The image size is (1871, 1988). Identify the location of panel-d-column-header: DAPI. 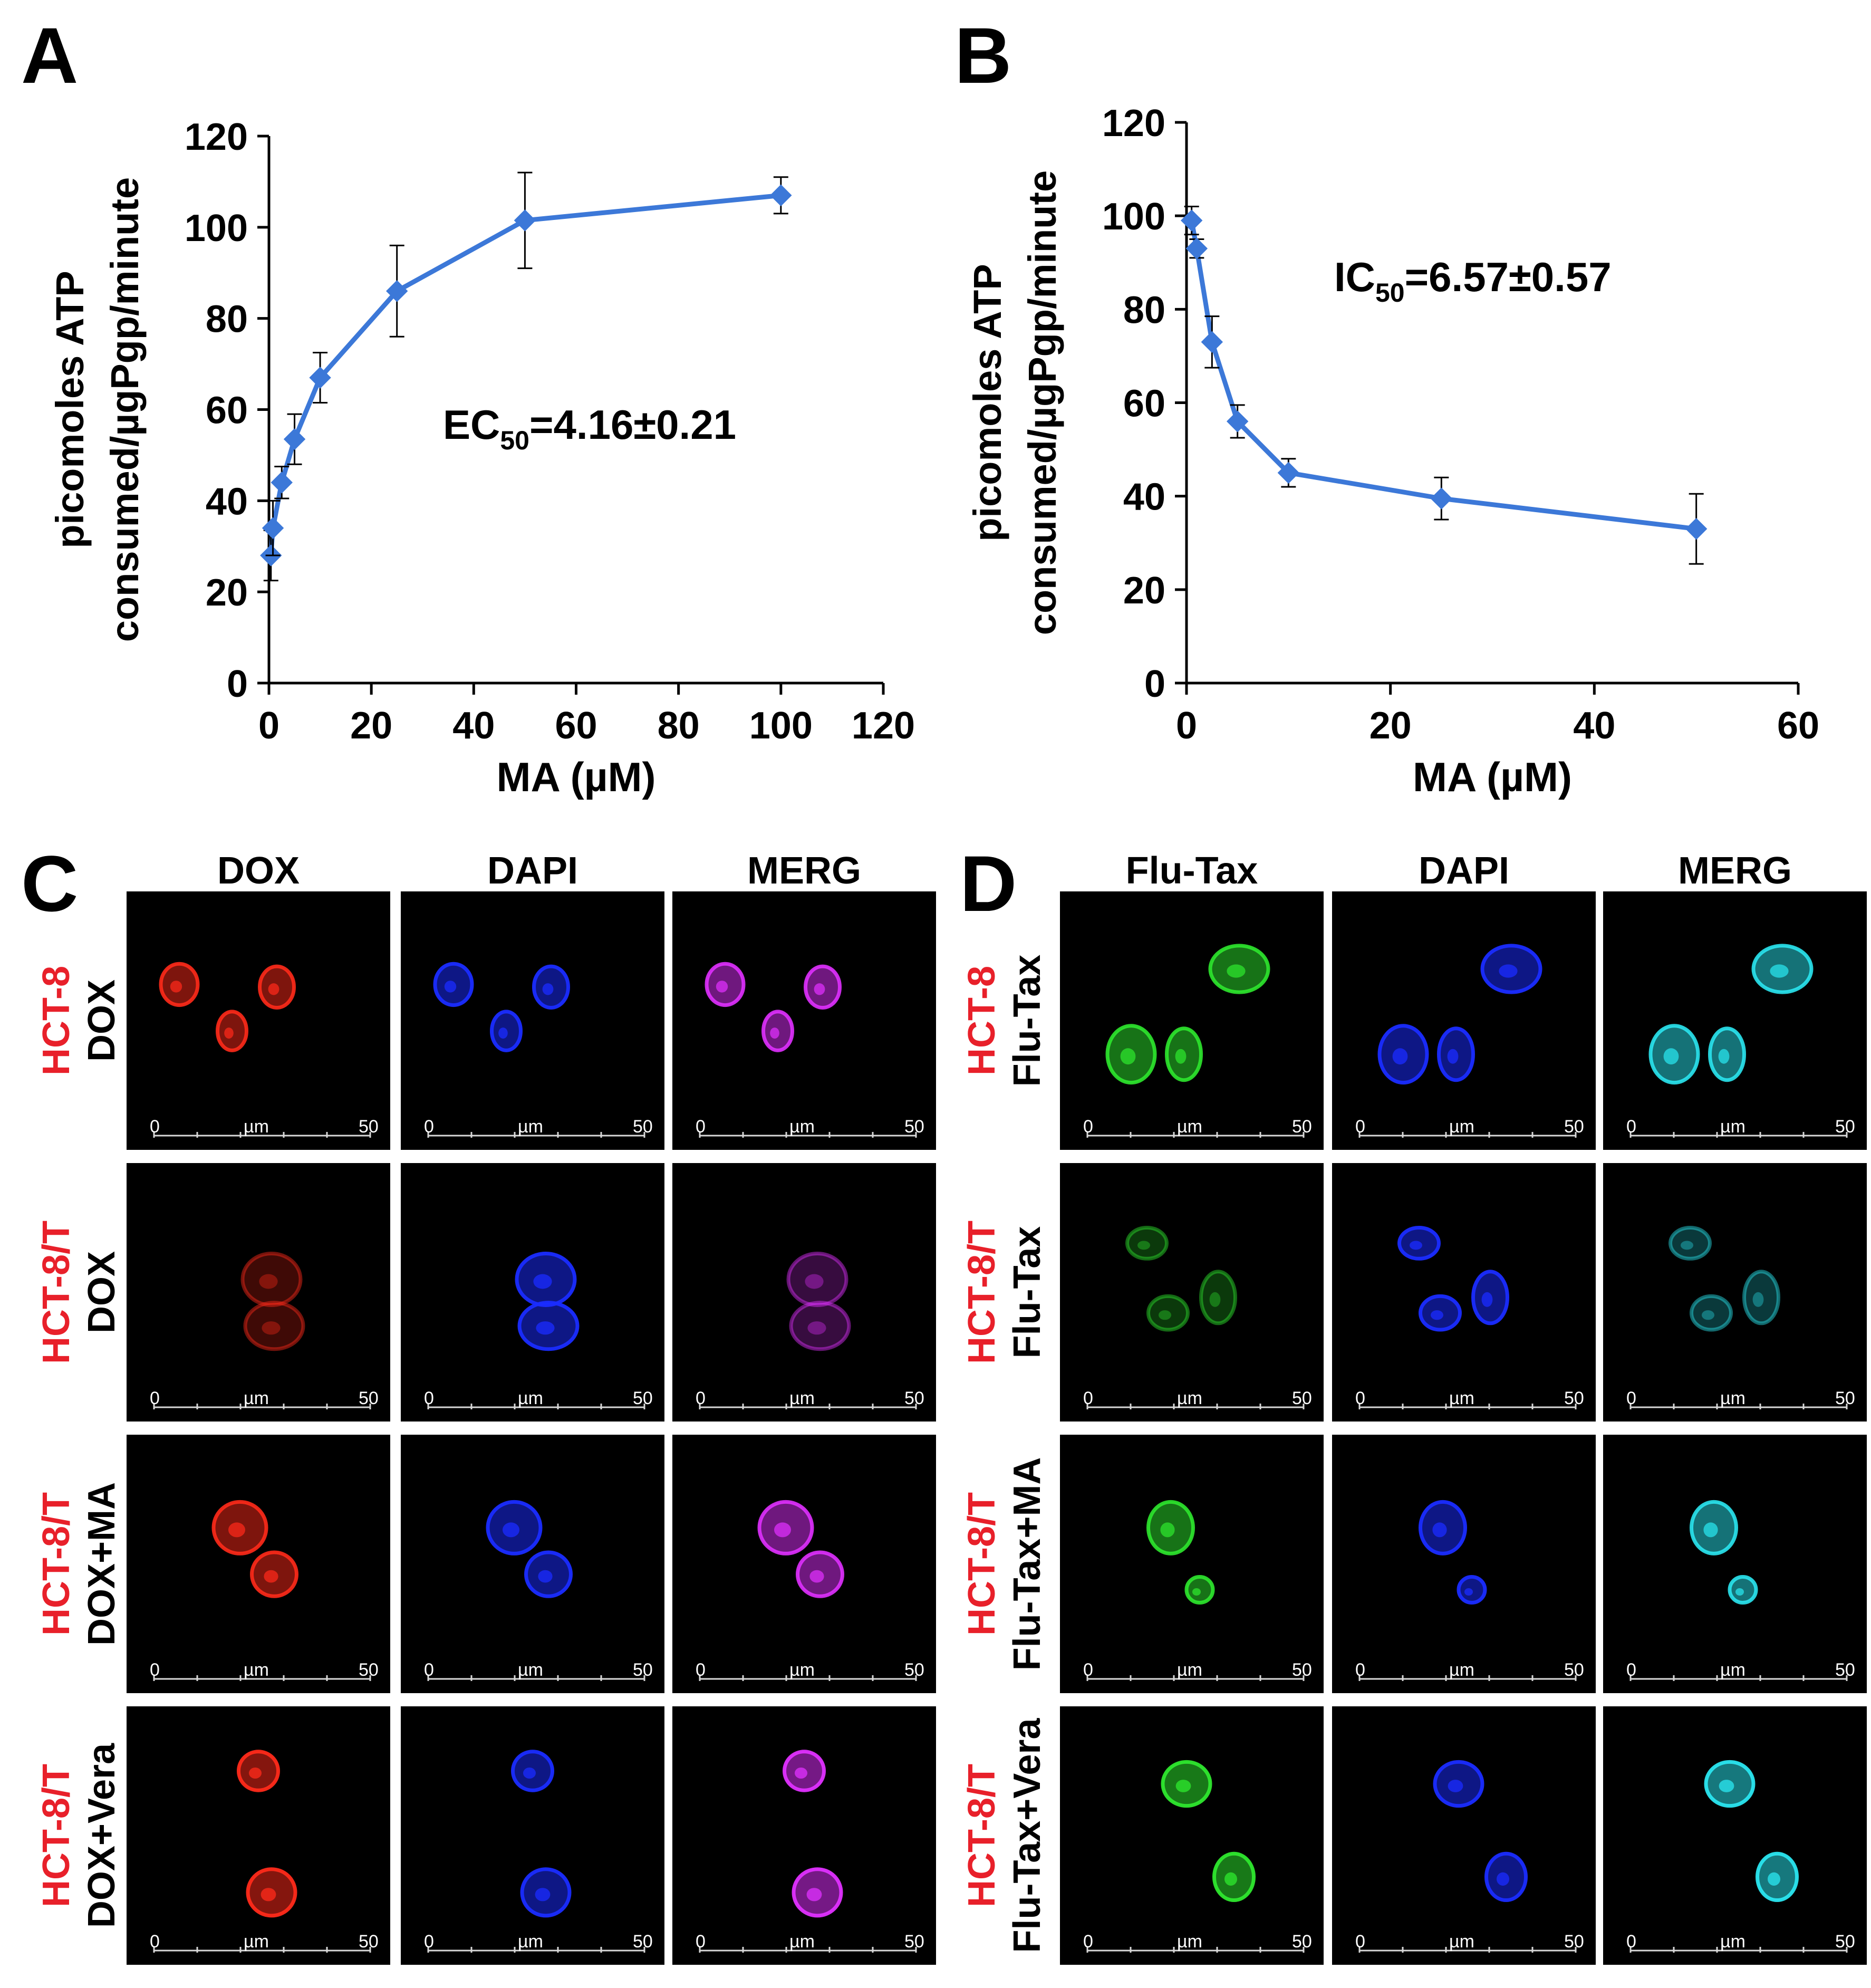
(1464, 871).